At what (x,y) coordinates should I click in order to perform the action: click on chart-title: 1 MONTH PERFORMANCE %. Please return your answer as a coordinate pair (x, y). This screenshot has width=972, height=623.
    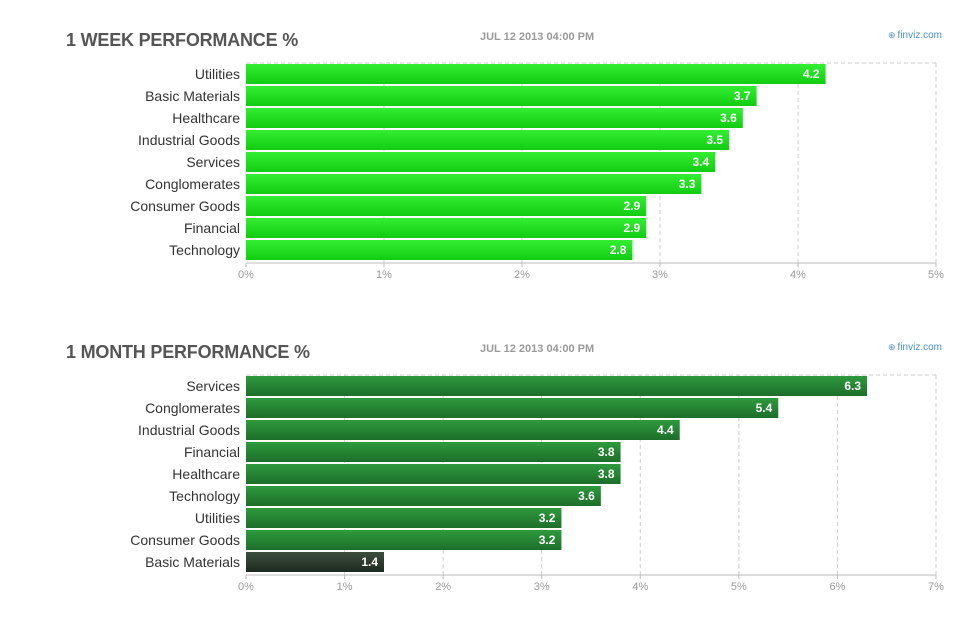
    Looking at the image, I should click on (188, 352).